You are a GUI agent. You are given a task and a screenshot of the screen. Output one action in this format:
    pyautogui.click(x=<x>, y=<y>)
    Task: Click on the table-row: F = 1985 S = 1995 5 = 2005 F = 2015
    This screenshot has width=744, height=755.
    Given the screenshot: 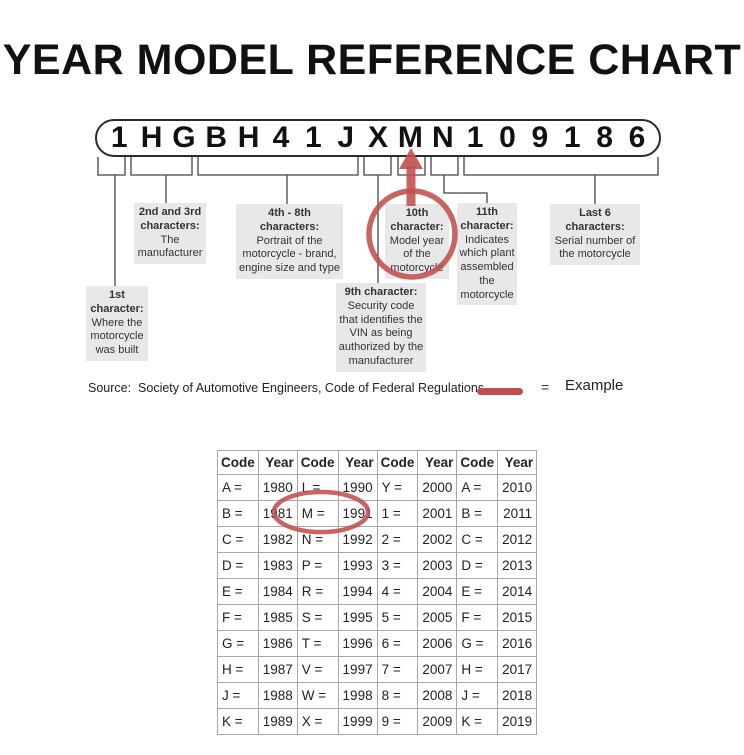 What is the action you would take?
    pyautogui.click(x=377, y=617)
    